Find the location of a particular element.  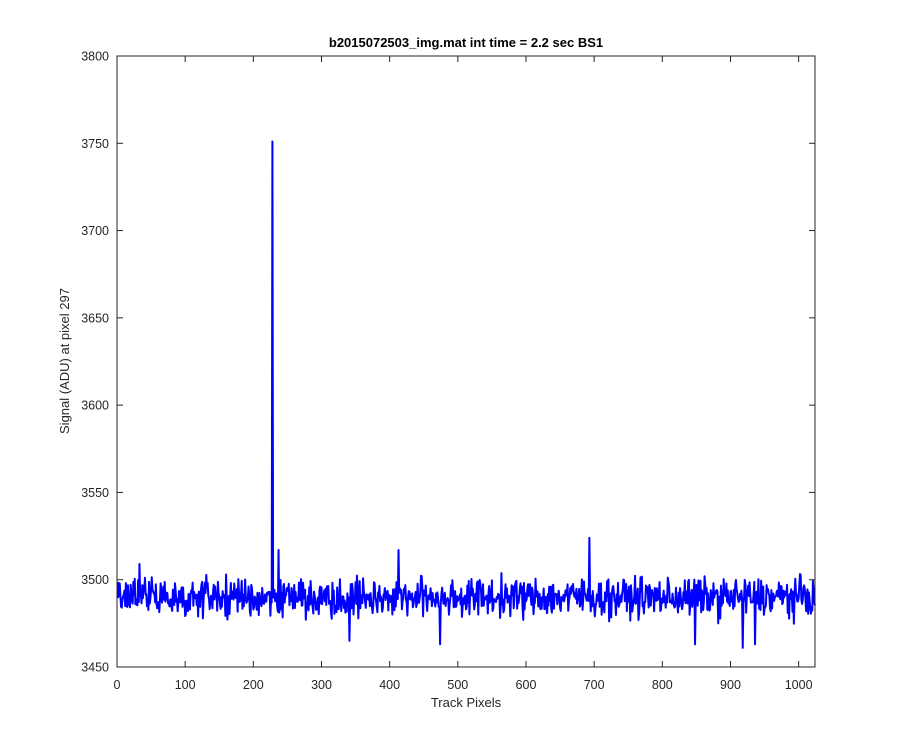

y-tick-label: 3550 is located at coordinates (95, 493).